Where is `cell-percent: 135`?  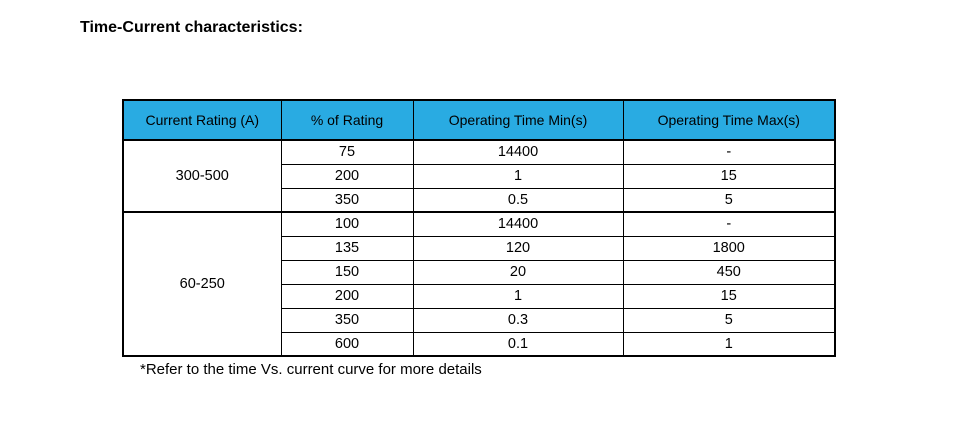
cell-percent: 135 is located at coordinates (347, 248).